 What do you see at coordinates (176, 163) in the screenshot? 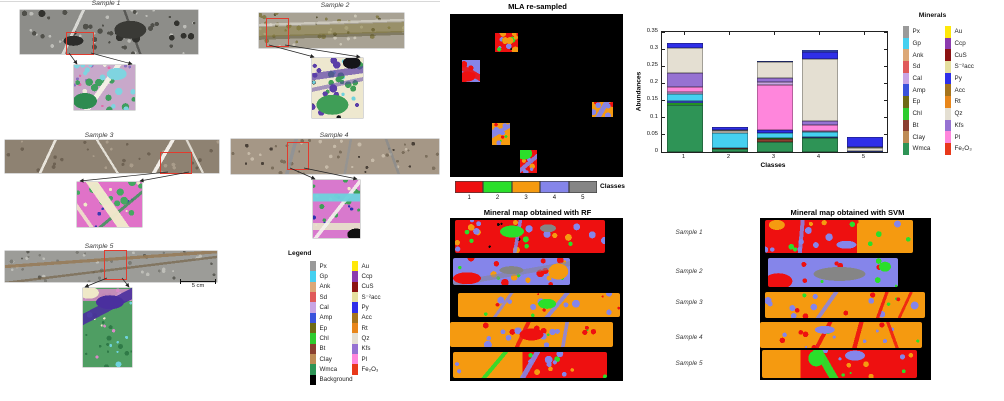
I see `sample-3-roi-rect` at bounding box center [176, 163].